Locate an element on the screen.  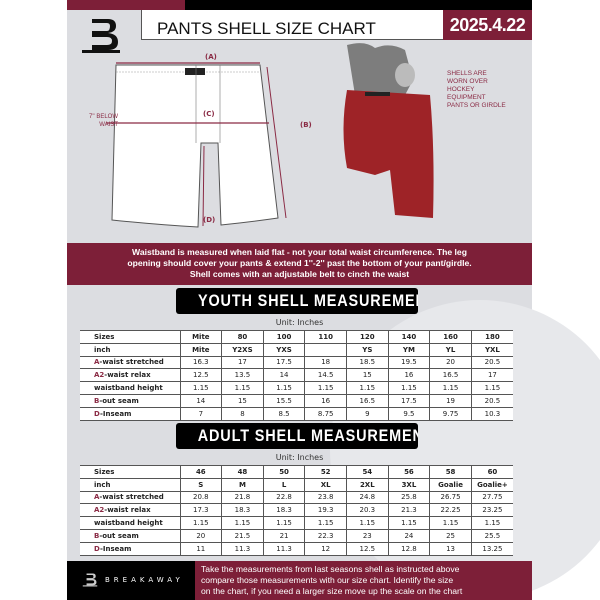
table-cell: 16 is located at coordinates (325, 401).